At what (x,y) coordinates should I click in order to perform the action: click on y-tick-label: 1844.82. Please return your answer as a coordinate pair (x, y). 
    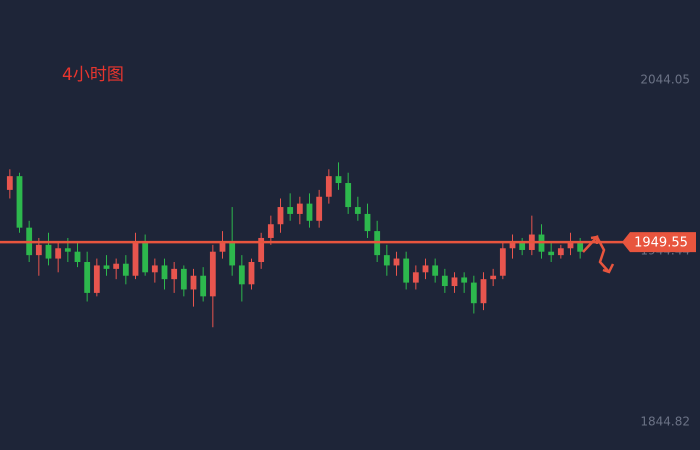
    Looking at the image, I should click on (665, 421).